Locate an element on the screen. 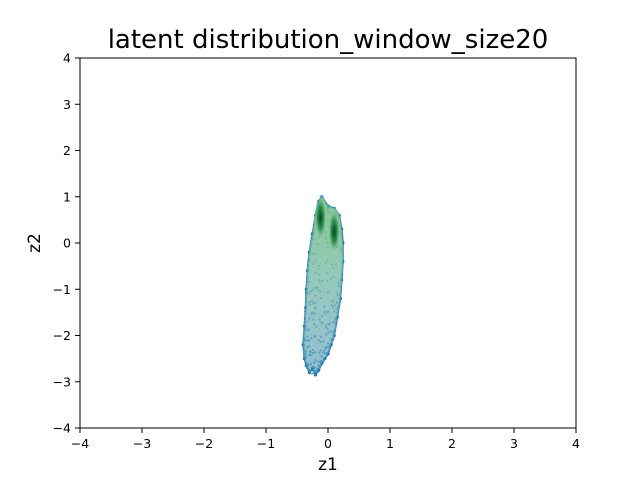 The image size is (640, 480). x-axis-ticks: −4 −3 −2 −1 0 1 2 3 4 is located at coordinates (325, 439).